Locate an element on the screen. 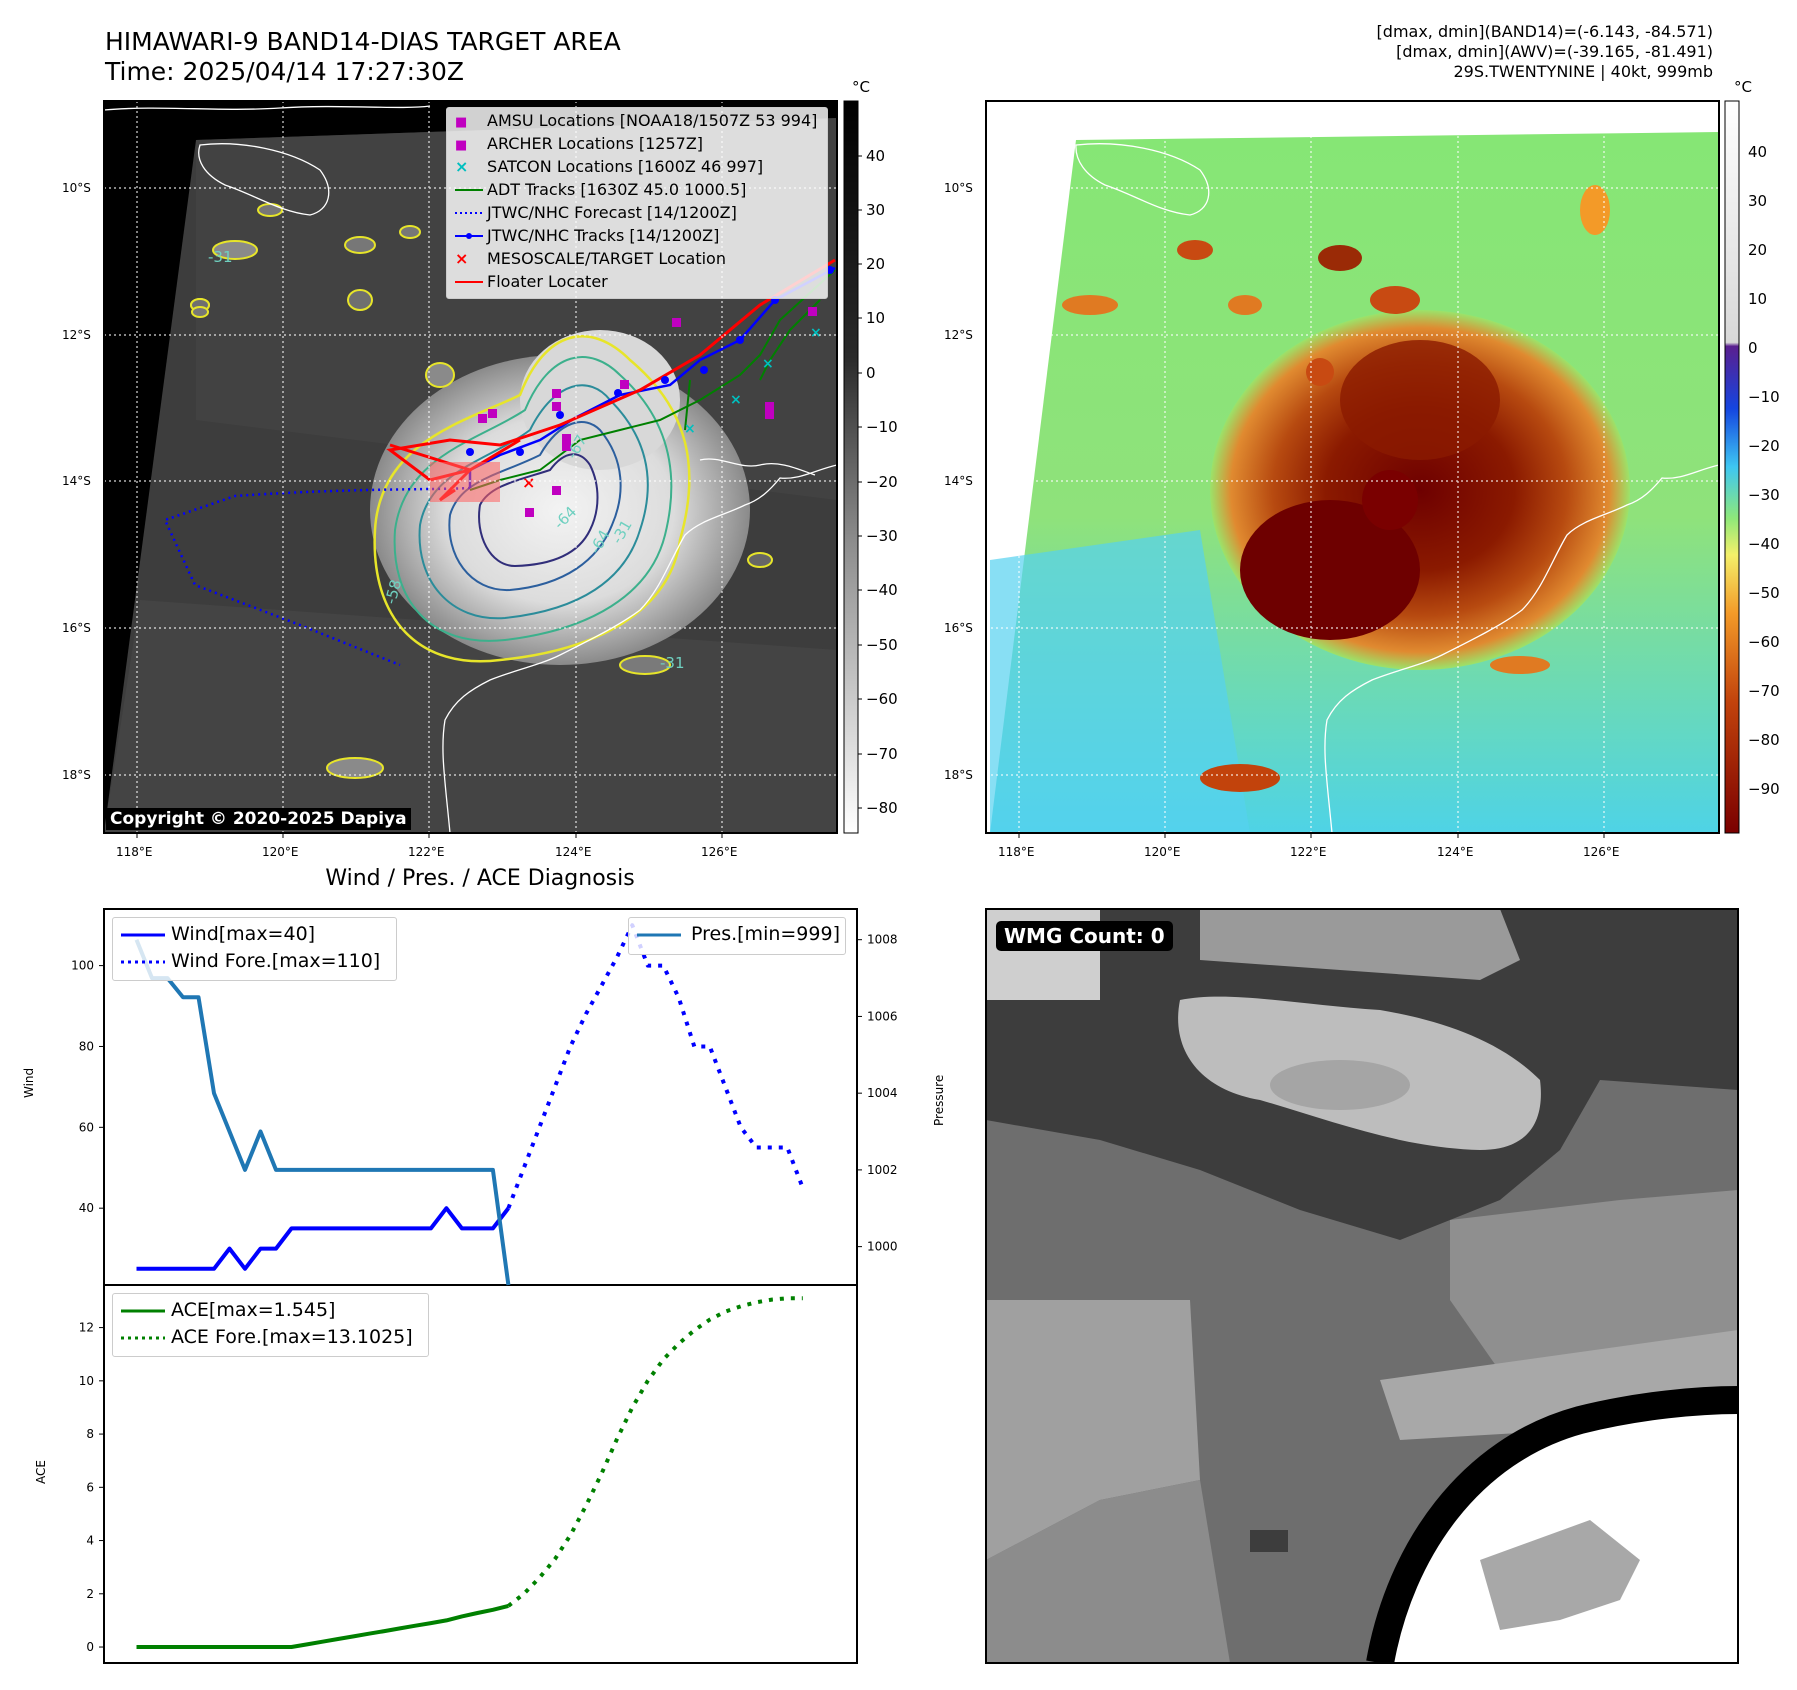 Image resolution: width=1797 pixels, height=1690 pixels. figure-title-line2: Time: 2025/04/14 17:27:30Z is located at coordinates (284, 71).